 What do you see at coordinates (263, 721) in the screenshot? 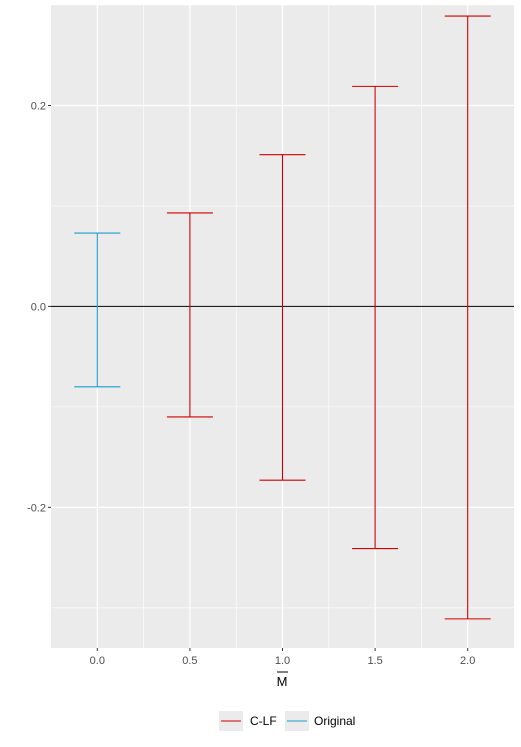
I see `legend-label: C-LF` at bounding box center [263, 721].